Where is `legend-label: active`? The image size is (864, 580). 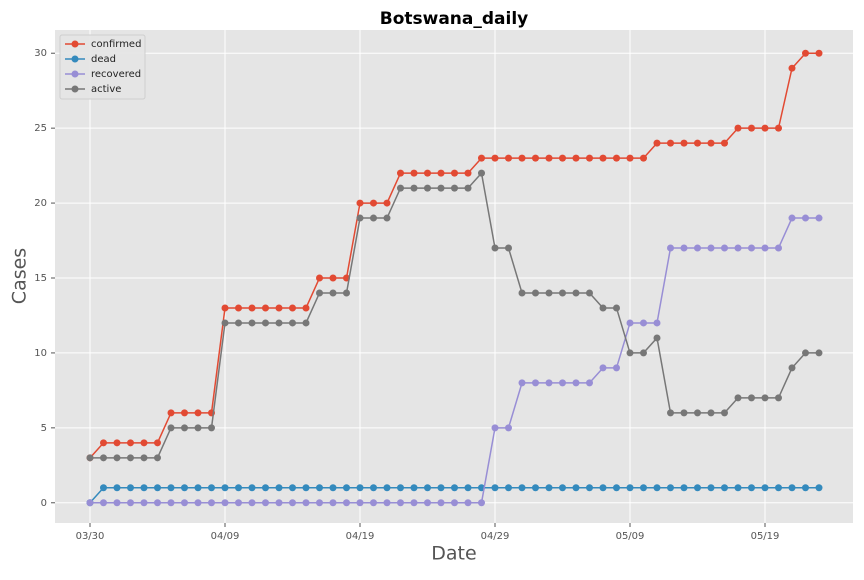
legend-label: active is located at coordinates (106, 89).